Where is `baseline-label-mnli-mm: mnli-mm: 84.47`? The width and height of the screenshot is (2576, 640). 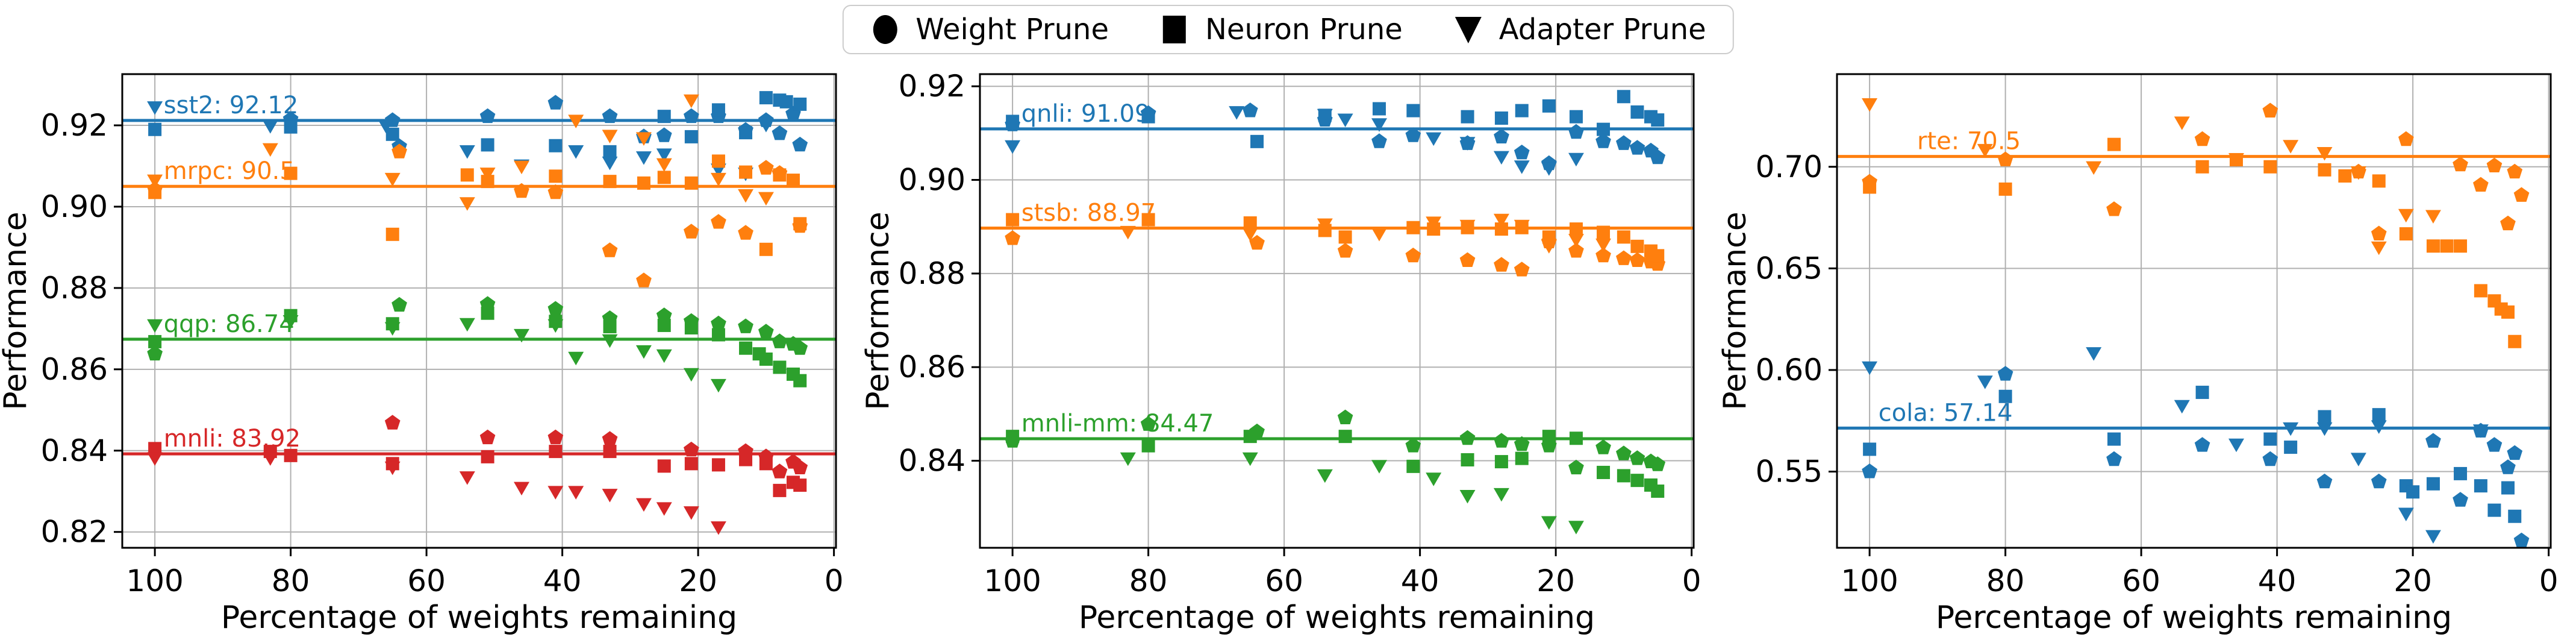
baseline-label-mnli-mm: mnli-mm: 84.47 is located at coordinates (1117, 424).